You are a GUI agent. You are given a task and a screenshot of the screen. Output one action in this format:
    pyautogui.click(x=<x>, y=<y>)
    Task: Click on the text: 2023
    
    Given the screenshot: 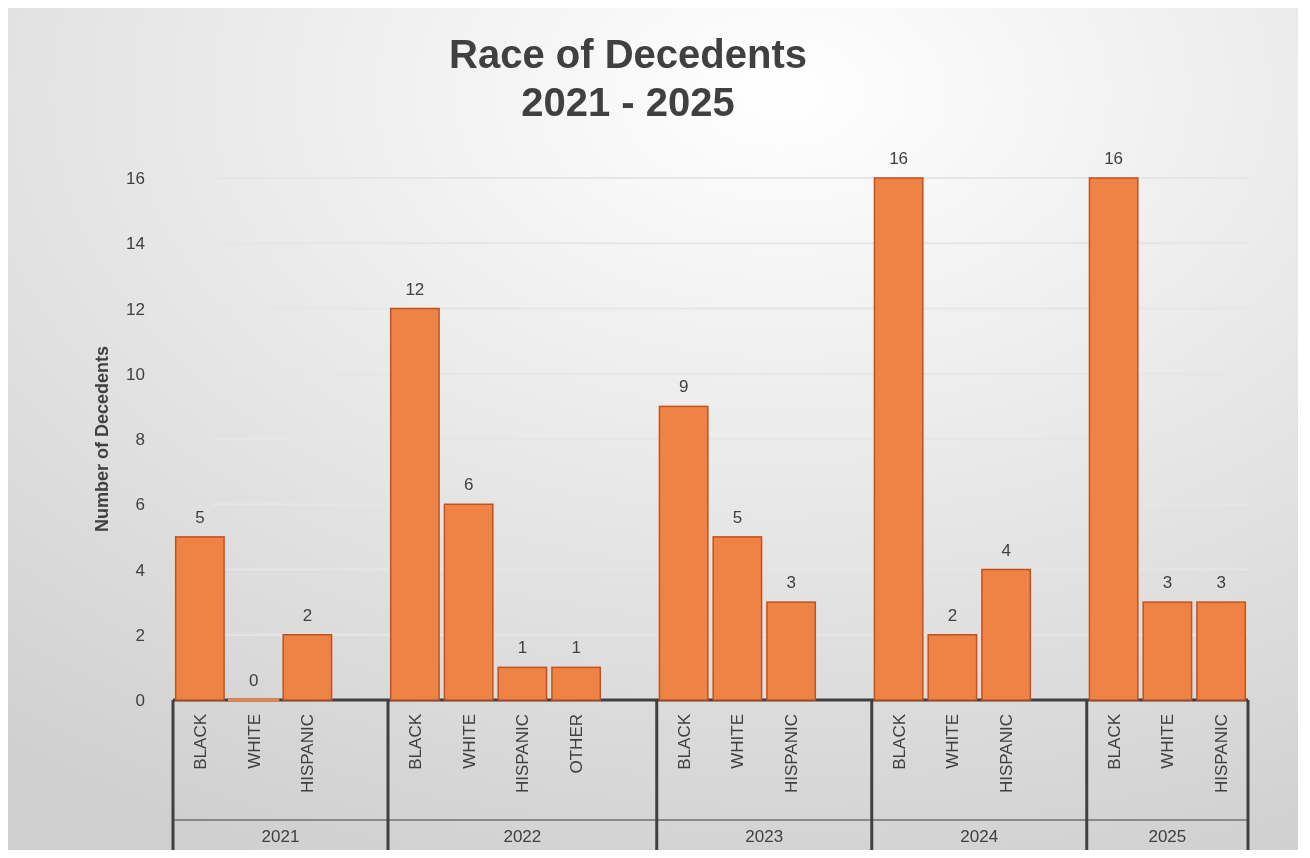 What is the action you would take?
    pyautogui.click(x=764, y=836)
    